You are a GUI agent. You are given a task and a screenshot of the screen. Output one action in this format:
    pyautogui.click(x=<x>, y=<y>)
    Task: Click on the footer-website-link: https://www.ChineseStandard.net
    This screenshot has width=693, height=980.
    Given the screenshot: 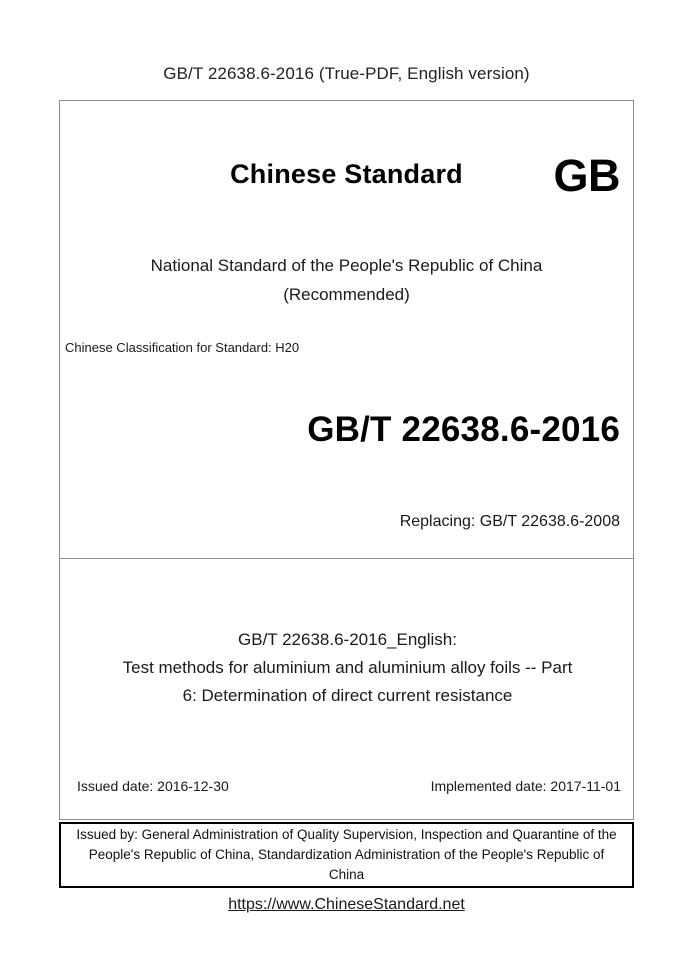 What is the action you would take?
    pyautogui.click(x=346, y=904)
    